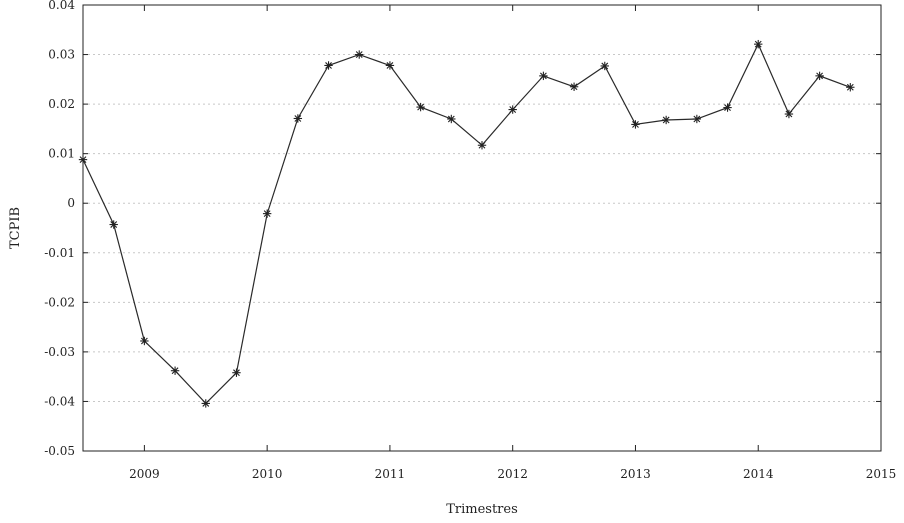 Image resolution: width=904 pixels, height=523 pixels. What do you see at coordinates (59, 253) in the screenshot?
I see `y-tick-label: -0.01` at bounding box center [59, 253].